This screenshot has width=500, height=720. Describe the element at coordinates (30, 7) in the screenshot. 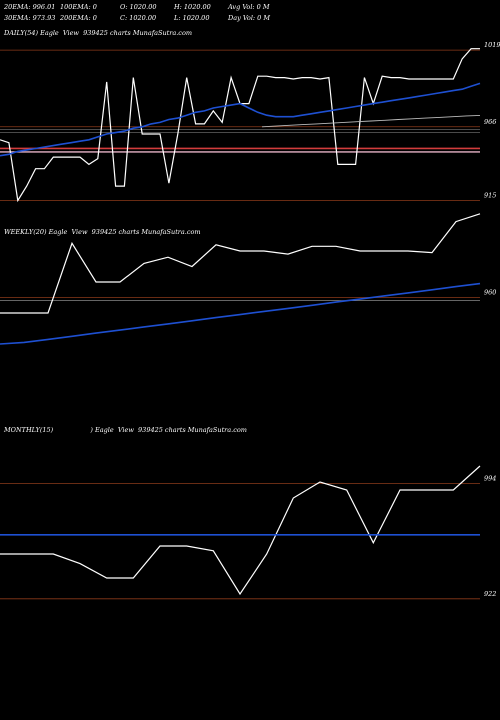

I see `ema20-label: 20EMA: 996.01` at that location.